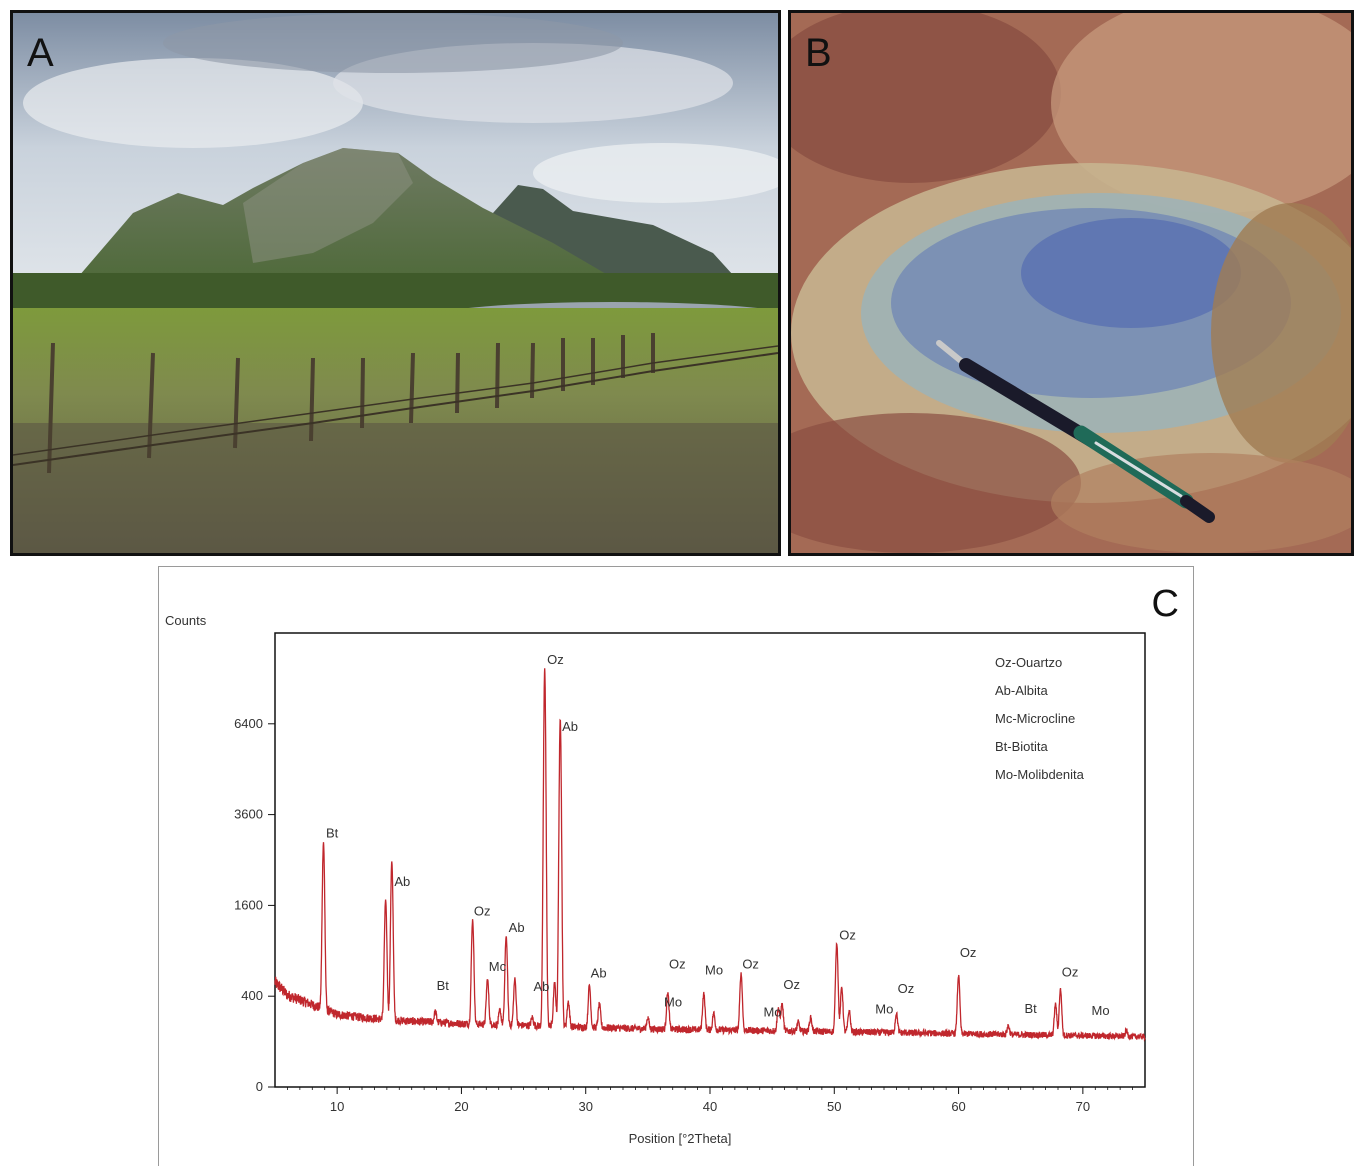  I want to click on peak-label: Mc, so click(498, 966).